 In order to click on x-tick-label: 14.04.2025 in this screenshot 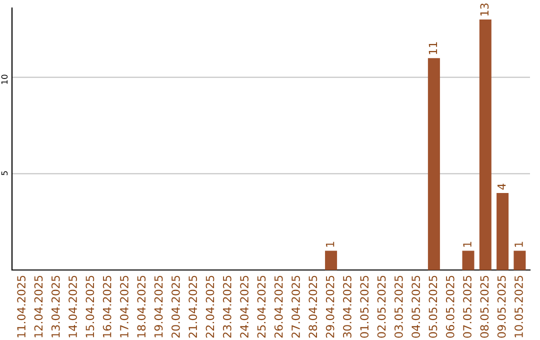, I will do `click(72, 307)`.